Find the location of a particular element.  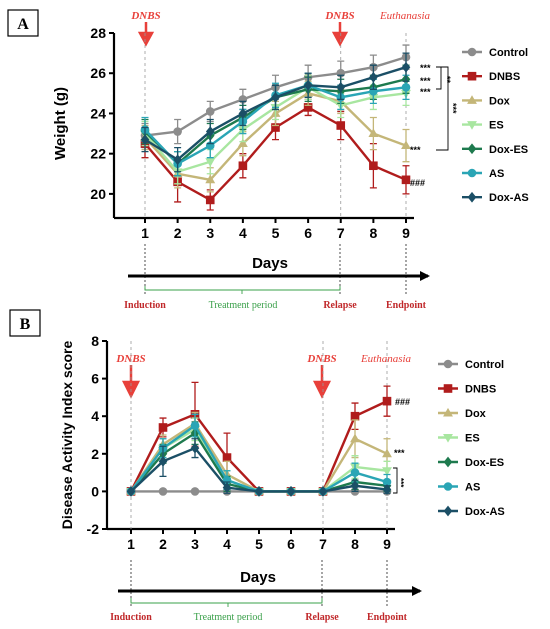

panel-a-endpoint-label: Endpoint is located at coordinates (406, 305).